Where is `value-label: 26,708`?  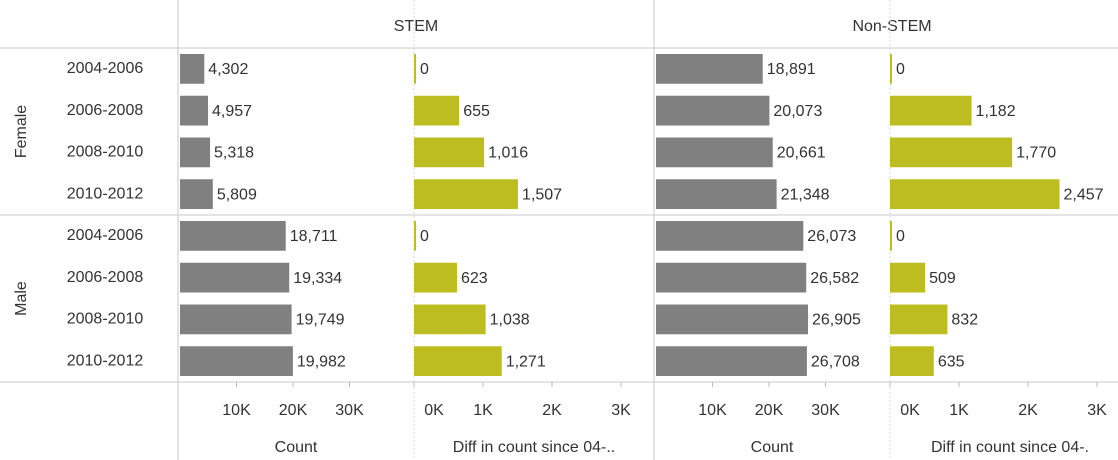
value-label: 26,708 is located at coordinates (835, 361).